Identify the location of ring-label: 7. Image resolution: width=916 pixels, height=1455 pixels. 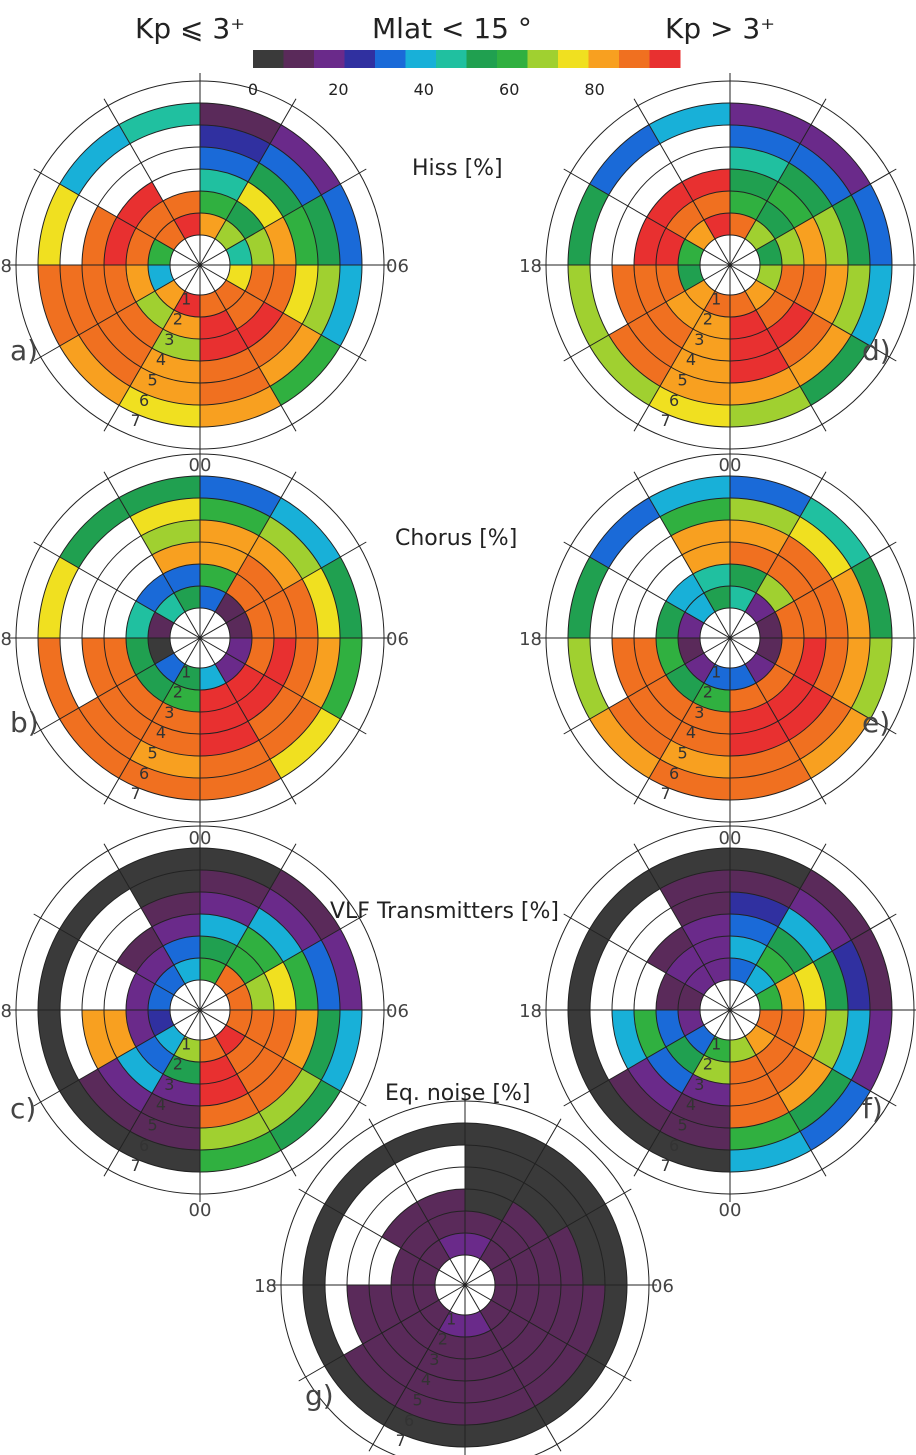
(666, 1165).